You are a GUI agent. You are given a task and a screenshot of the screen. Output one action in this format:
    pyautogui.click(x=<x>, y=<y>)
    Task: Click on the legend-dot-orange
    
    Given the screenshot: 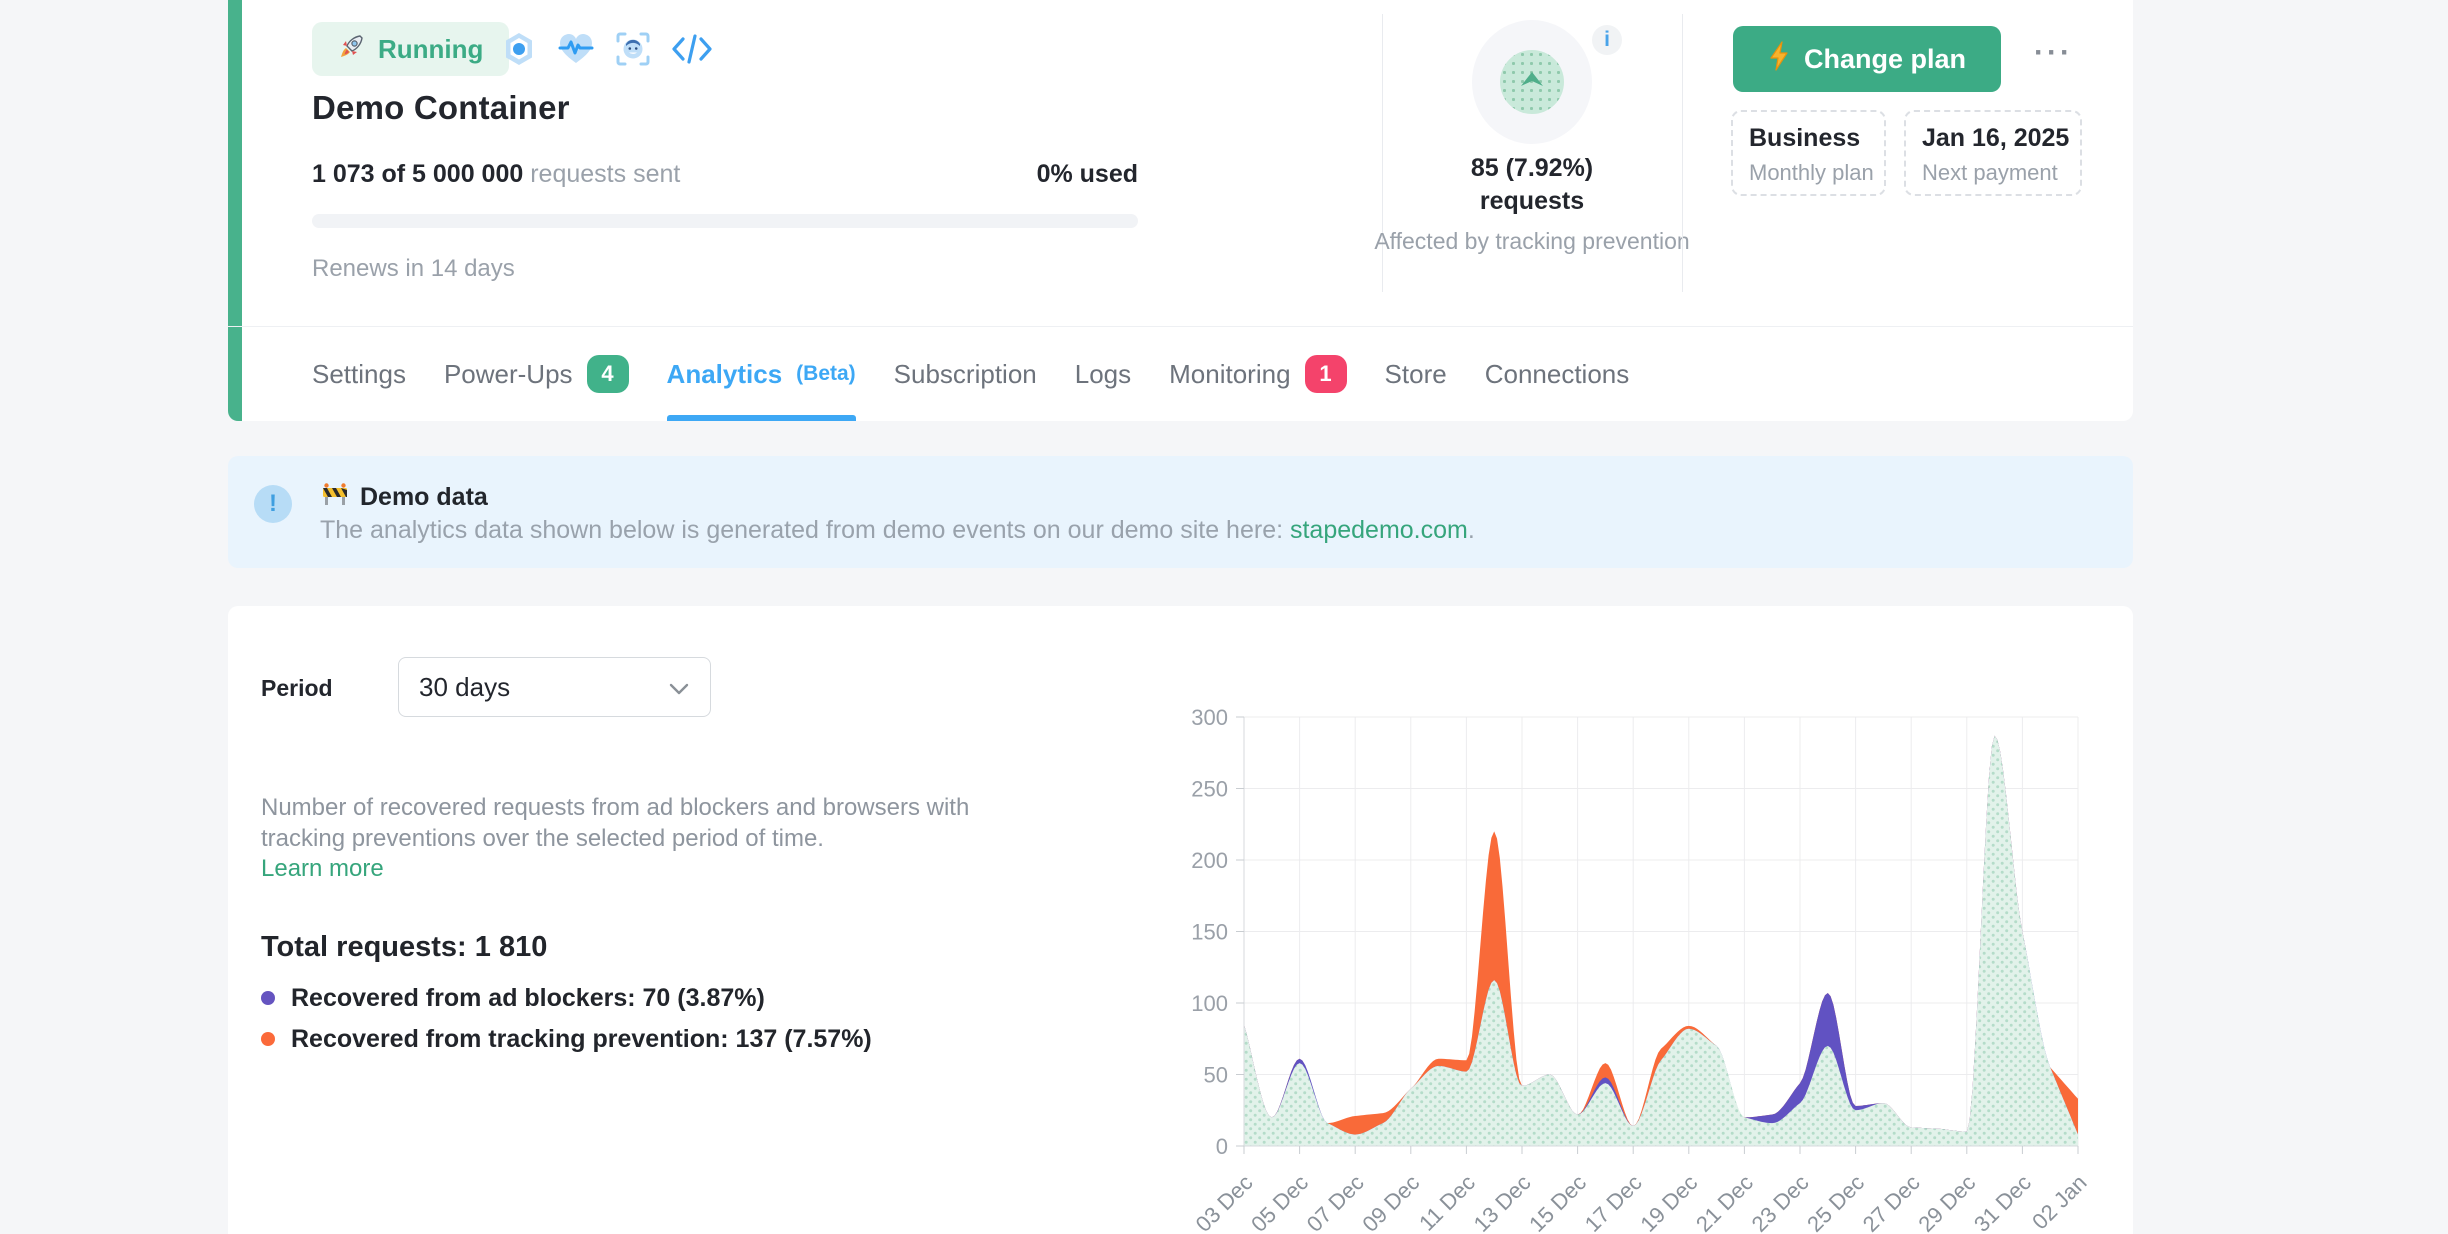 What is the action you would take?
    pyautogui.click(x=268, y=1039)
    